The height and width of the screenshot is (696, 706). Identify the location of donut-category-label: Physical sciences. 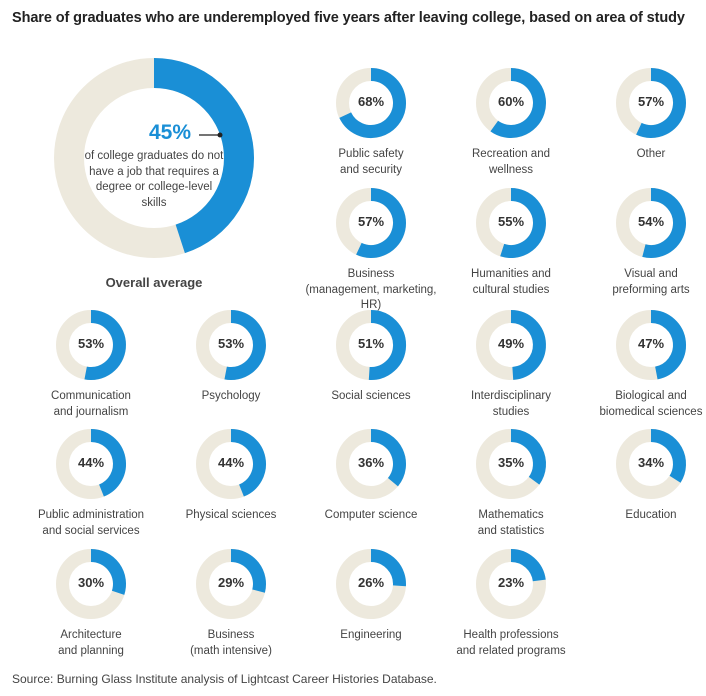
(231, 515).